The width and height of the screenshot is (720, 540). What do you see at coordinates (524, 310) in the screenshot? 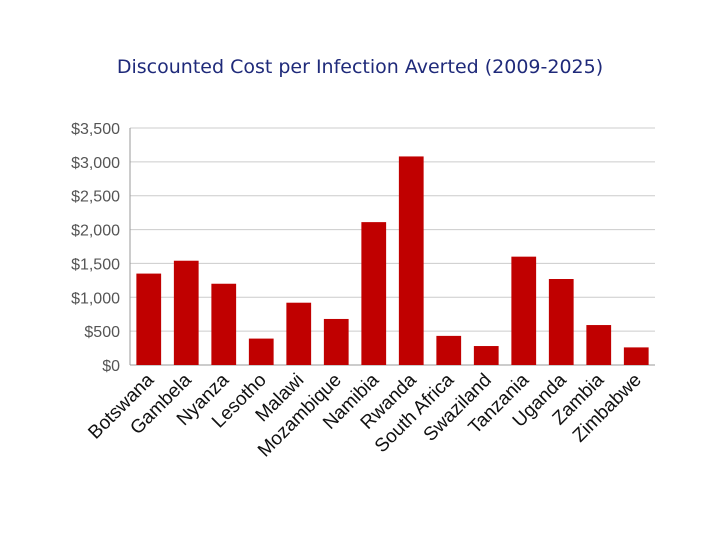
I see `bar-tanzania` at bounding box center [524, 310].